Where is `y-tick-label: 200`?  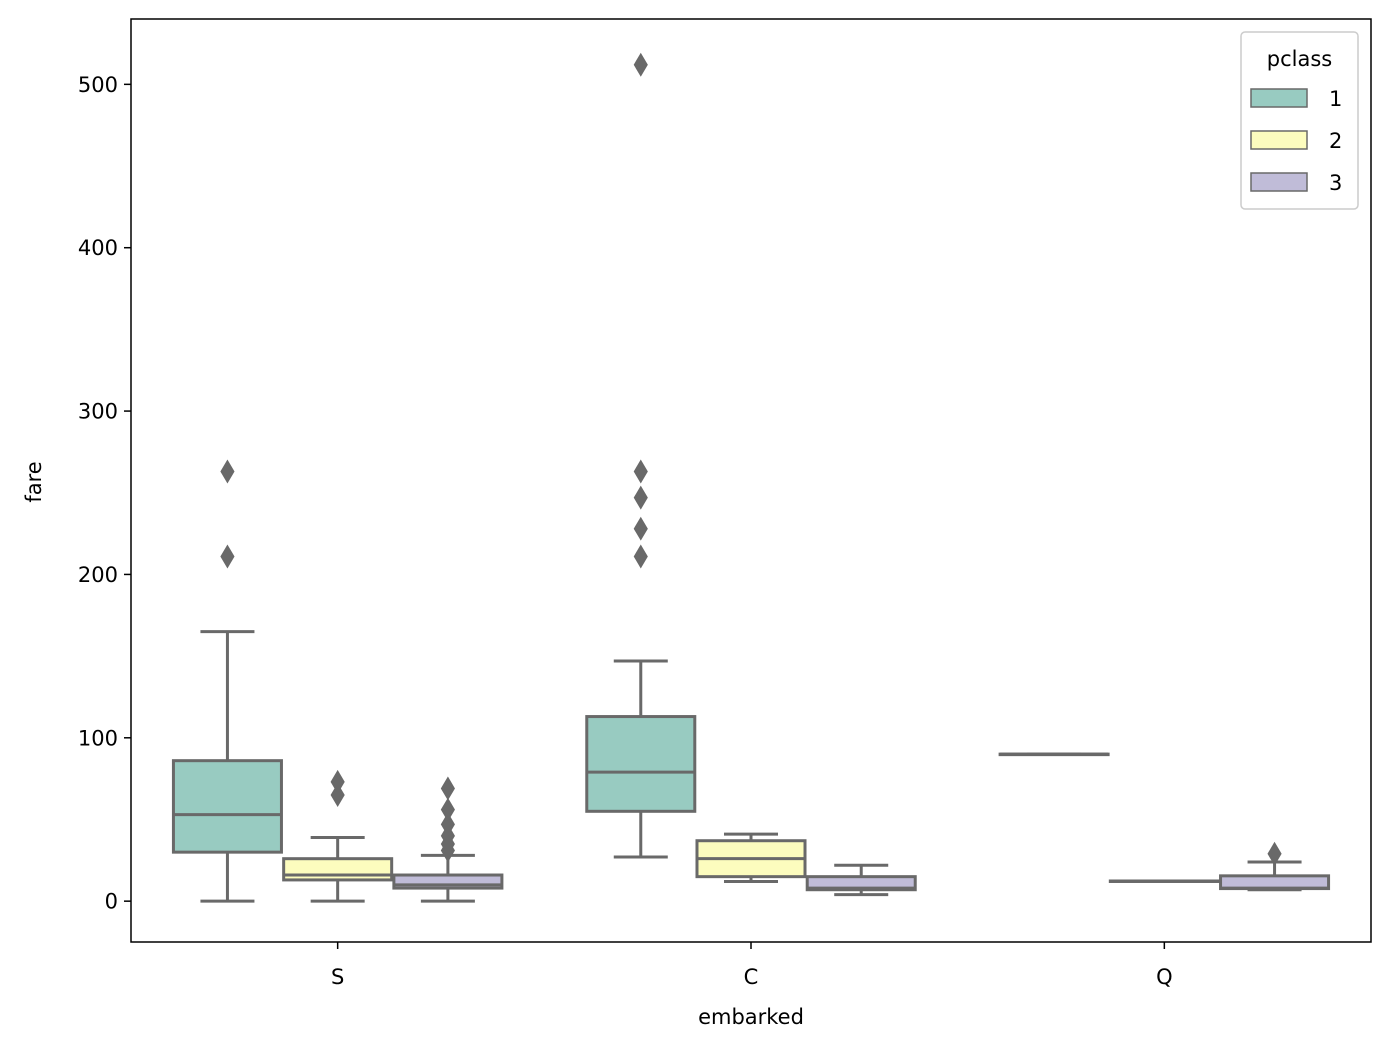
y-tick-label: 200 is located at coordinates (98, 575).